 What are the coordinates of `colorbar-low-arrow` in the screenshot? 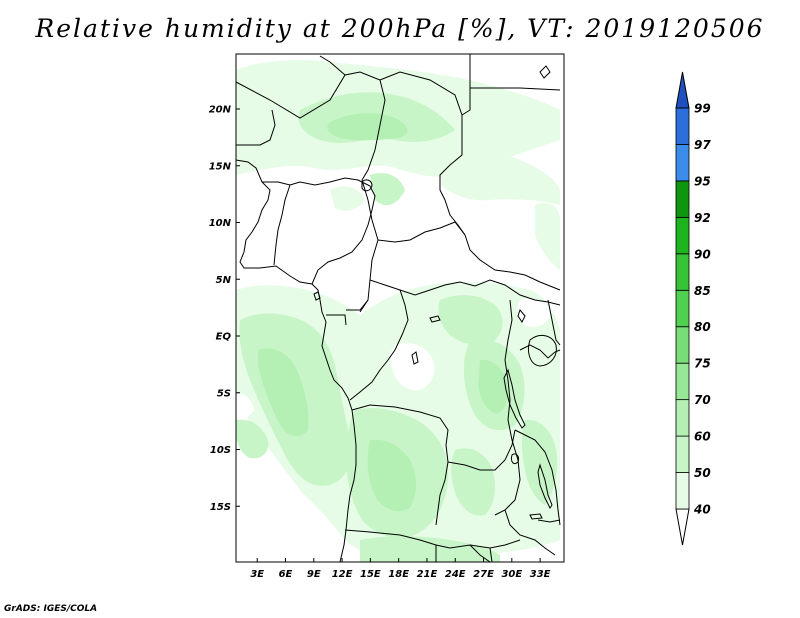 It's located at (682, 527).